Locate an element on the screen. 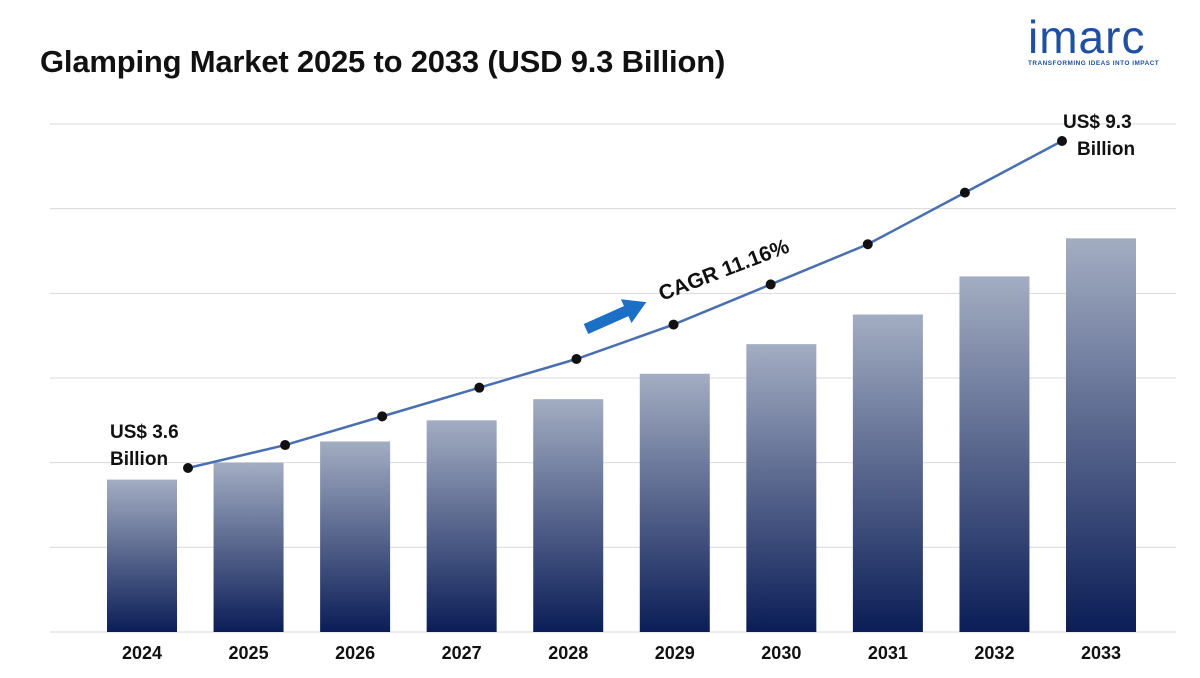 The height and width of the screenshot is (678, 1200). end-annotation: US$ 9.3 Billion is located at coordinates (1099, 136).